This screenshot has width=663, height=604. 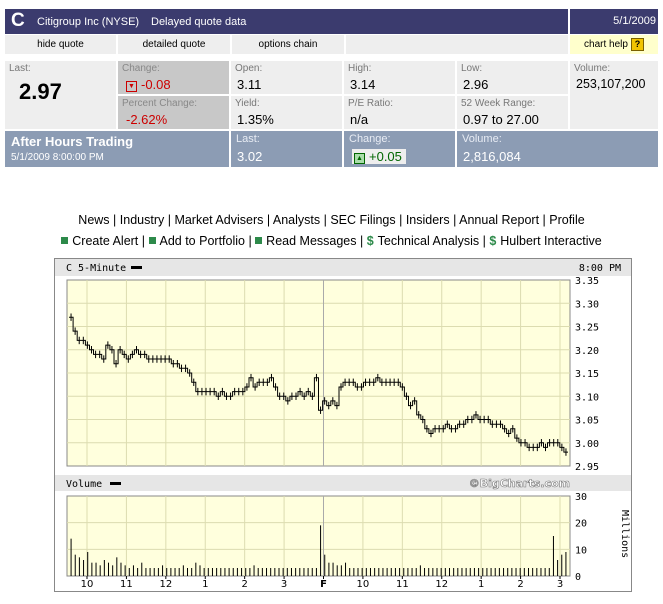 I want to click on volume-cell: Volume: 253,107,200, so click(x=614, y=95).